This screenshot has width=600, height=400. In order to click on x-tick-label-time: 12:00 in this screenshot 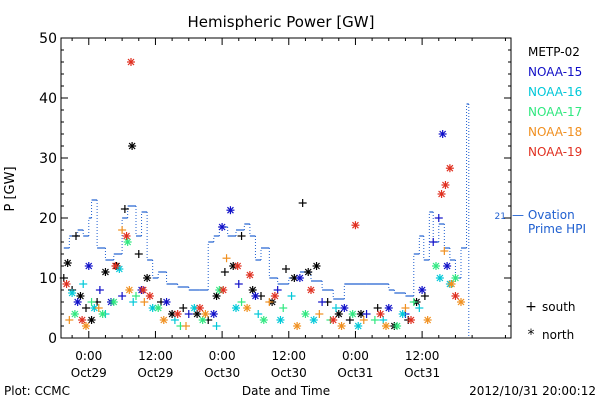, I will do `click(155, 356)`.